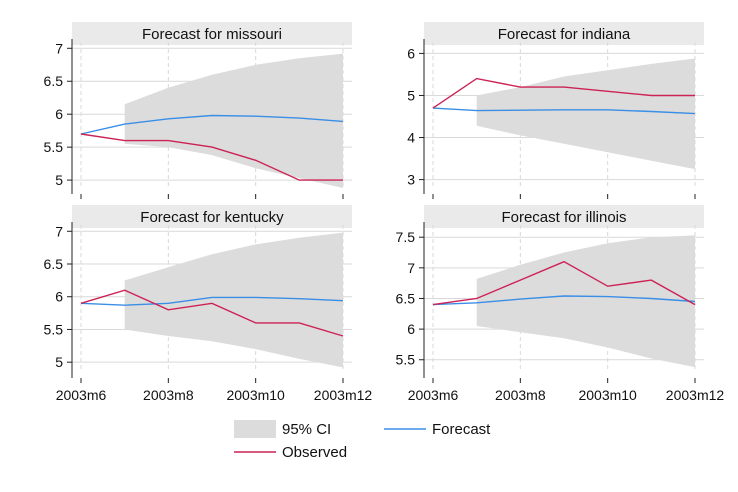 Image resolution: width=738 pixels, height=492 pixels. What do you see at coordinates (406, 237) in the screenshot?
I see `y-tick-label: 7.5` at bounding box center [406, 237].